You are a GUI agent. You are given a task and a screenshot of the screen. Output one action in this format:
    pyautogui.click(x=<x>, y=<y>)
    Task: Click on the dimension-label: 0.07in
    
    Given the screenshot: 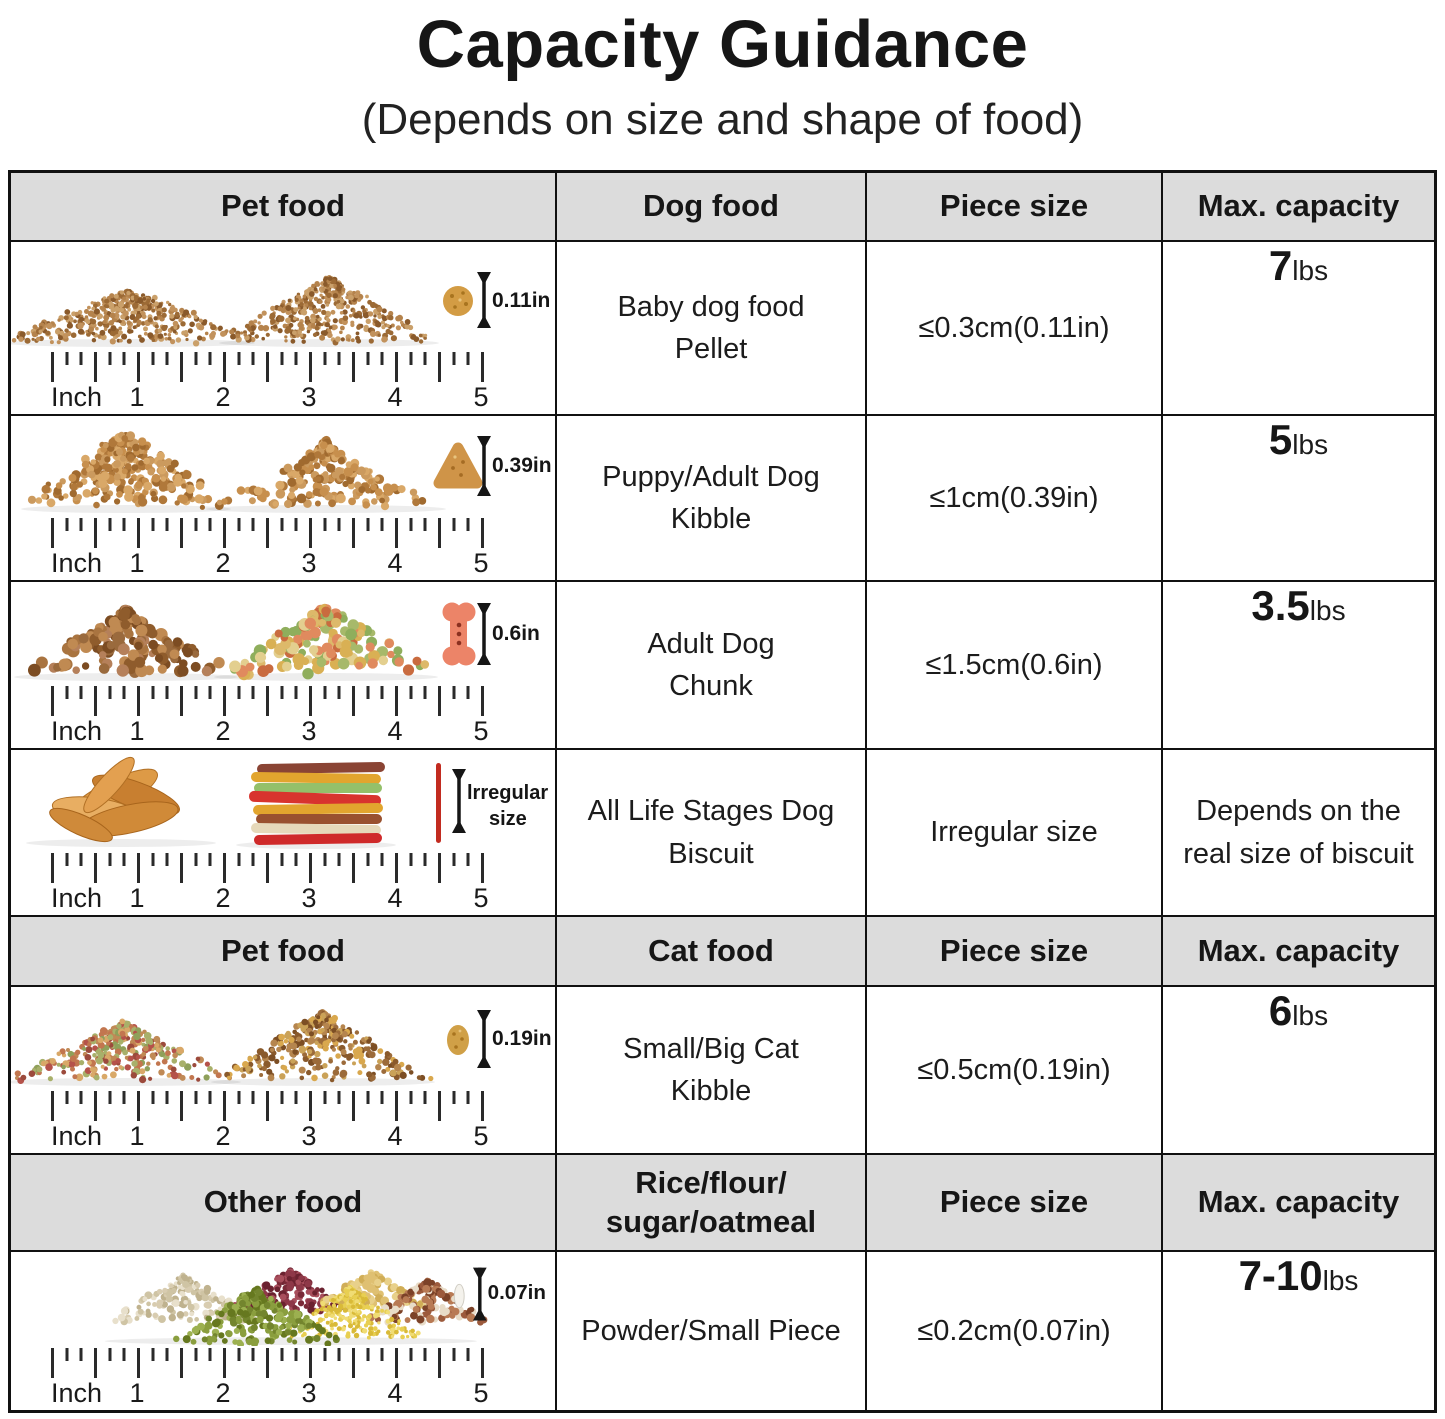 What is the action you would take?
    pyautogui.click(x=517, y=1292)
    